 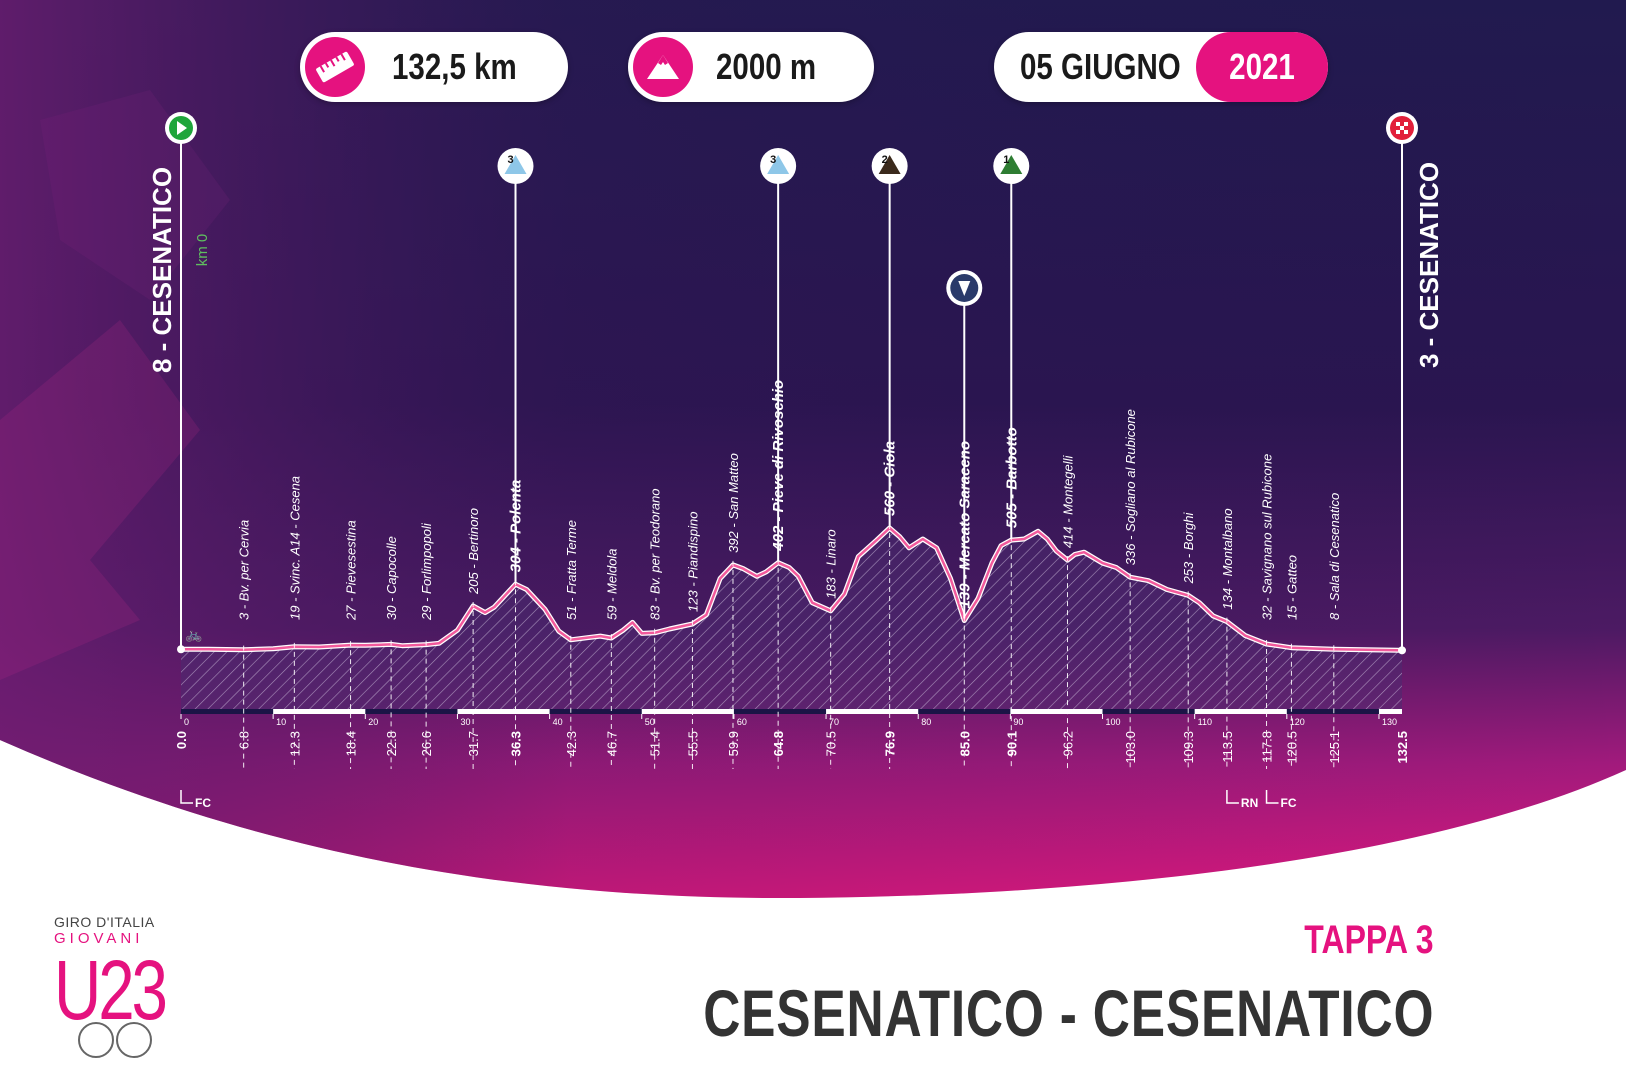 What do you see at coordinates (1018, 722) in the screenshot?
I see `x-tick-label: 90` at bounding box center [1018, 722].